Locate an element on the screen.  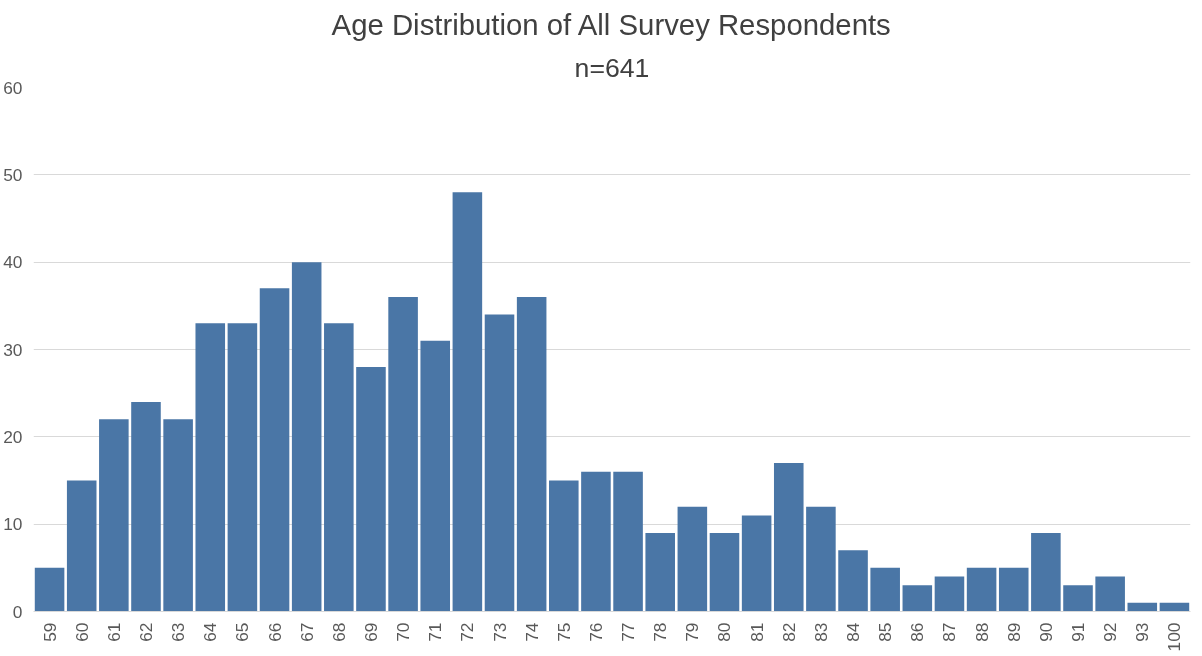
x-tick-label: 71 is located at coordinates (435, 632).